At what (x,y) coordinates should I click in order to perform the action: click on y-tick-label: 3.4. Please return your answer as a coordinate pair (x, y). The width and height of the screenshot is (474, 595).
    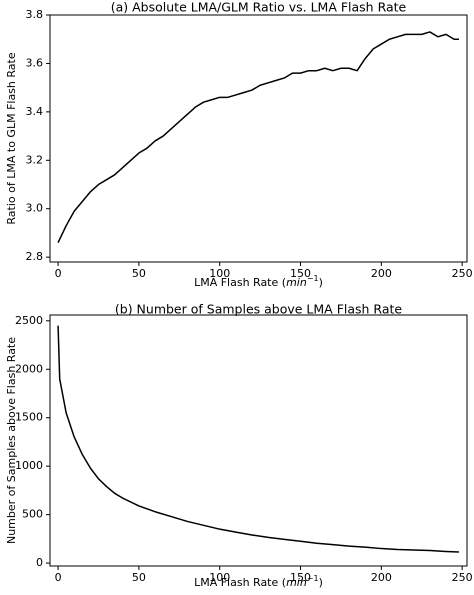
    Looking at the image, I should click on (35, 111).